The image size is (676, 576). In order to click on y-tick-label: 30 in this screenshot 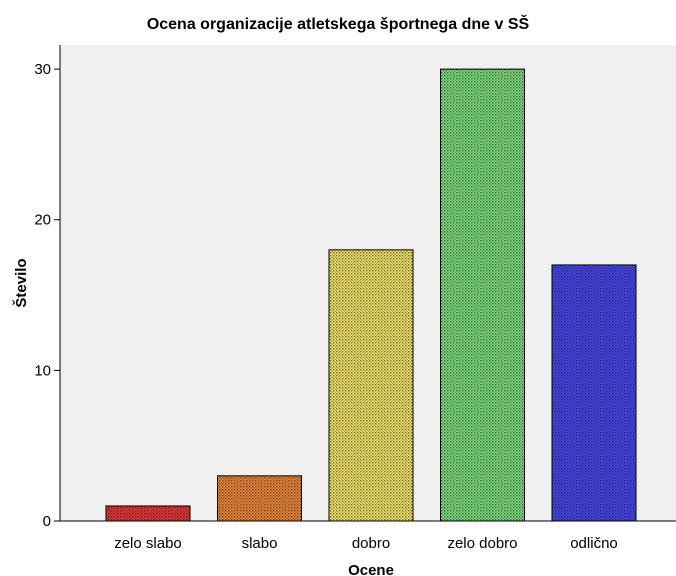, I will do `click(42, 69)`.